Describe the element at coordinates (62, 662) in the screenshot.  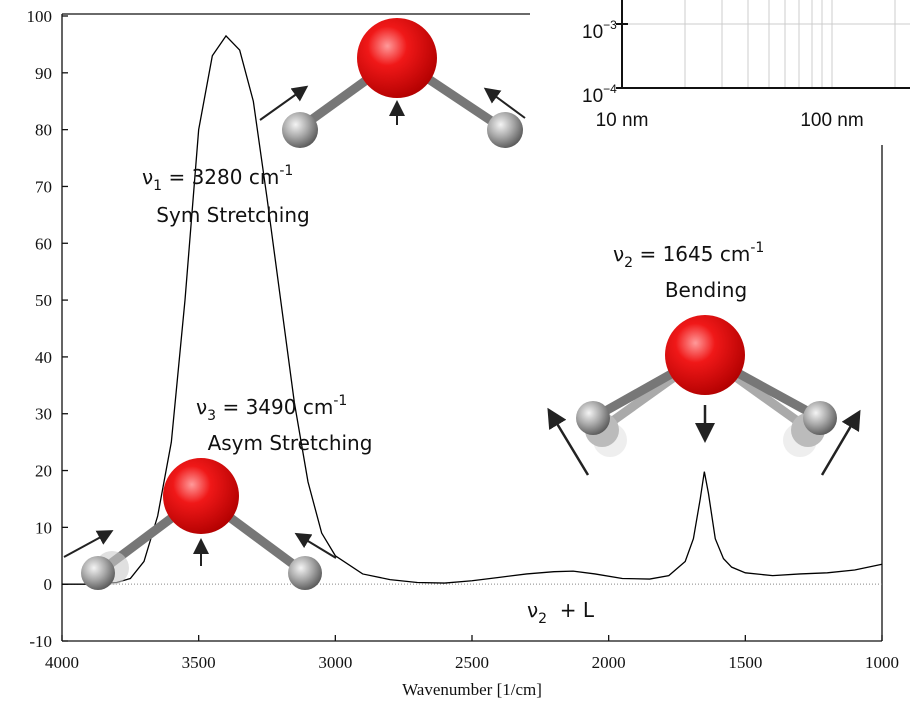
I see `x-tick-label: 4000` at that location.